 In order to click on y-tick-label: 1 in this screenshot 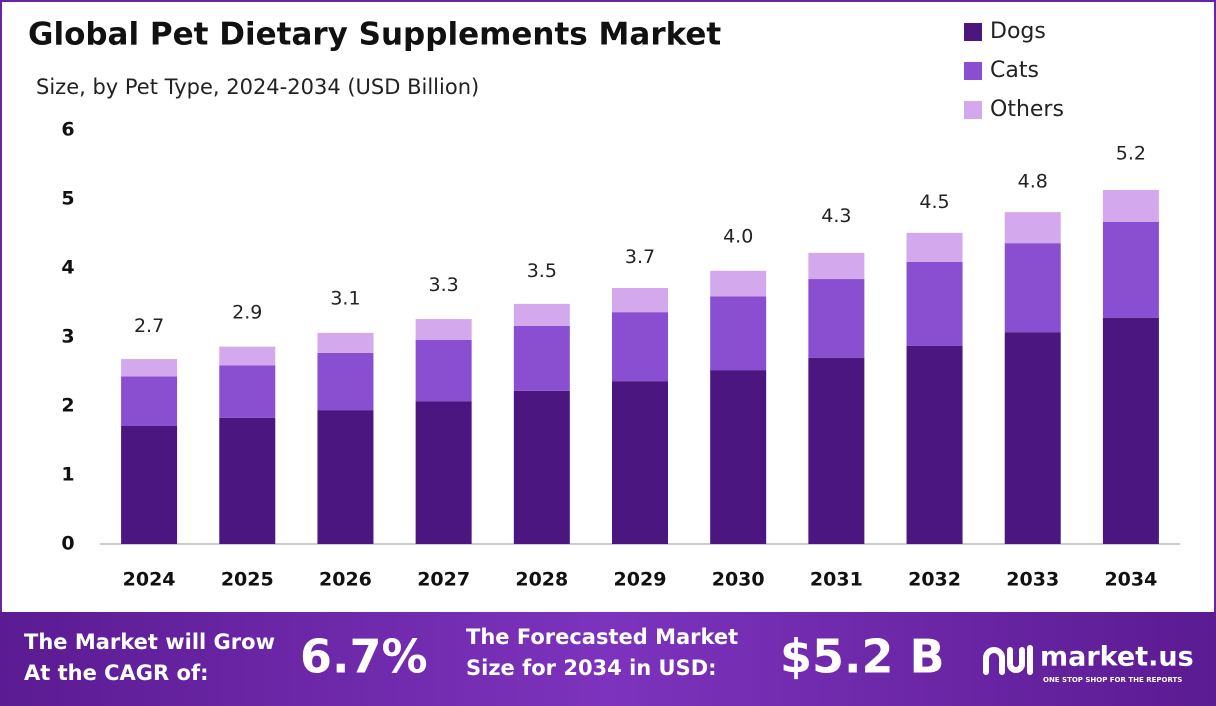, I will do `click(67, 475)`.